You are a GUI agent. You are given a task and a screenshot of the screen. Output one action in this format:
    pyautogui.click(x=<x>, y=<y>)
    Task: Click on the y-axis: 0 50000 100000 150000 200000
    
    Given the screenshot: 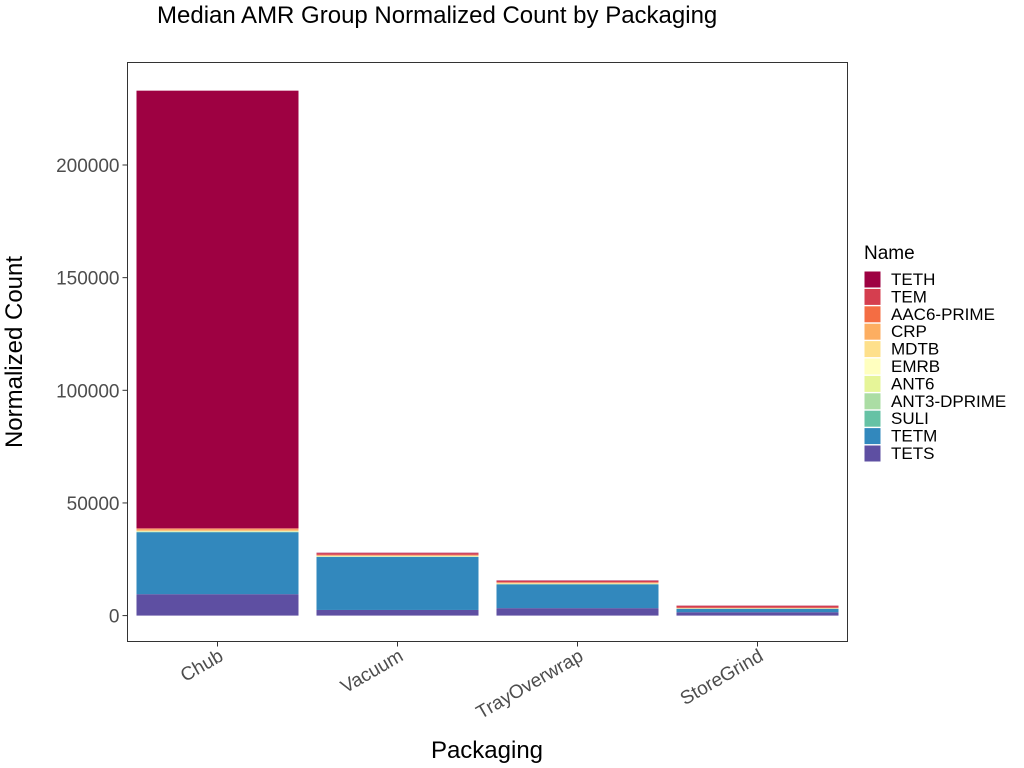 What is the action you would take?
    pyautogui.click(x=92, y=392)
    